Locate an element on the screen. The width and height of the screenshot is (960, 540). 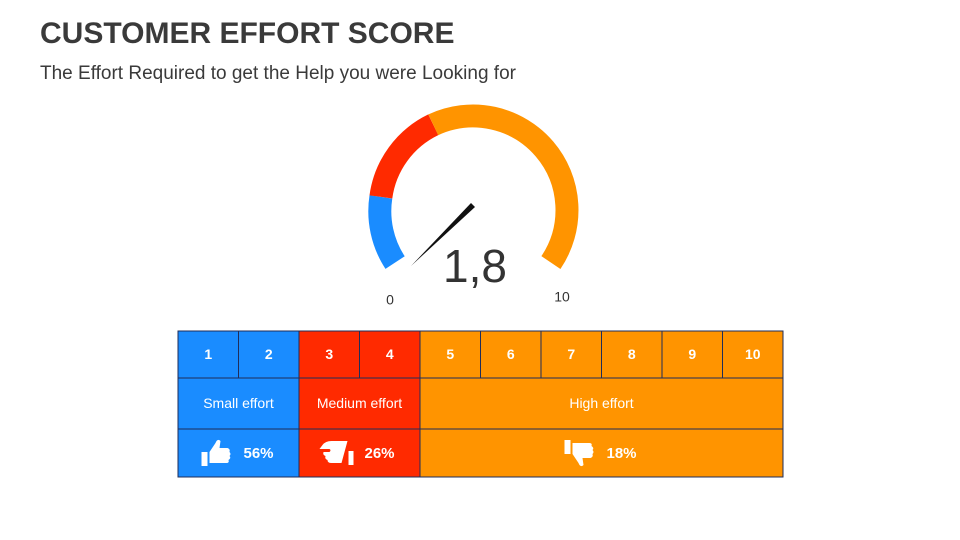
share-label: 26% is located at coordinates (380, 453).